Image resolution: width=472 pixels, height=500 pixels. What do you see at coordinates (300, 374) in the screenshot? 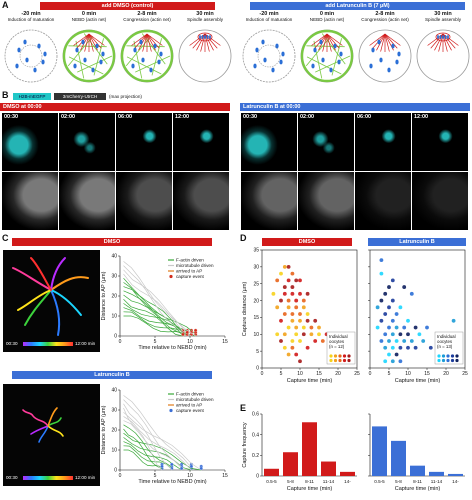
I see `x-tick-label: 10` at bounding box center [300, 374].